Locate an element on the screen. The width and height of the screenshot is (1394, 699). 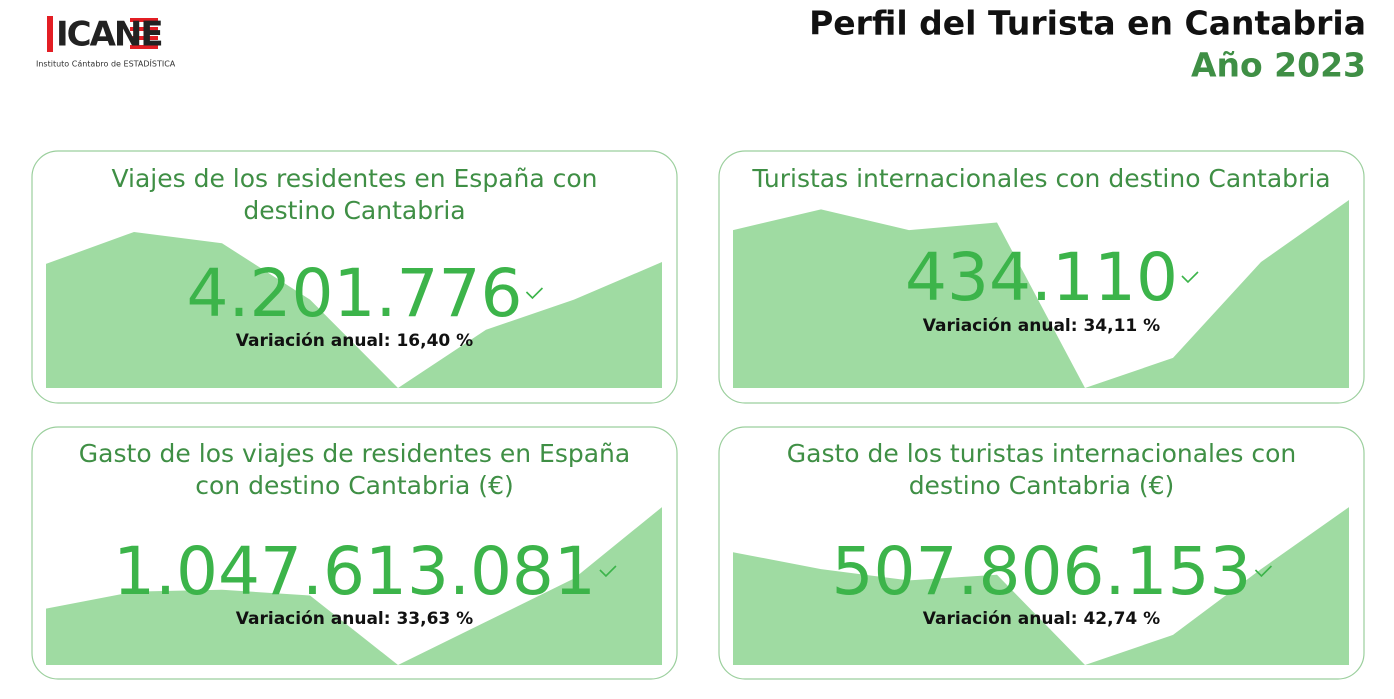
card-title: con destino Cantabria (€) is located at coordinates (354, 485).